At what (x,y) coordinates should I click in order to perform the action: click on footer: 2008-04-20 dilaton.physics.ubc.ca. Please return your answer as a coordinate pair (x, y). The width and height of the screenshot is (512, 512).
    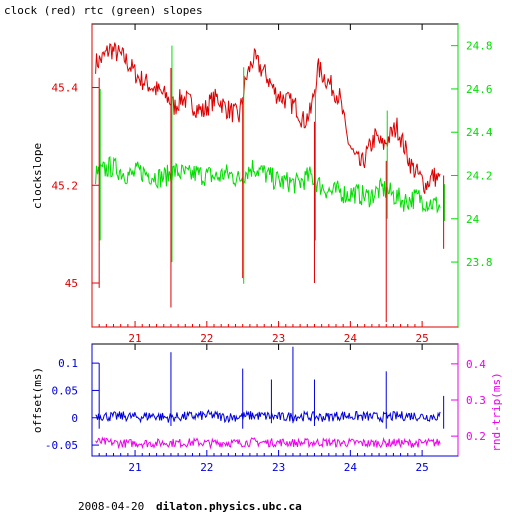
    Looking at the image, I should click on (190, 506).